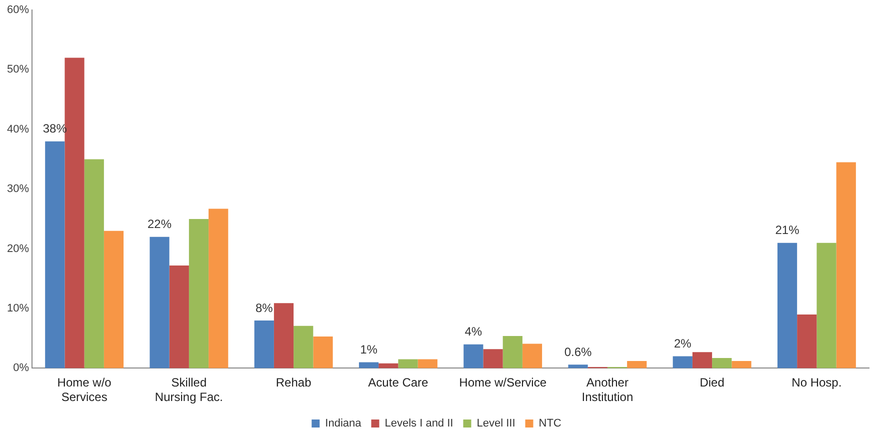 Image resolution: width=879 pixels, height=441 pixels. I want to click on y-tick-label: 50%, so click(18, 70).